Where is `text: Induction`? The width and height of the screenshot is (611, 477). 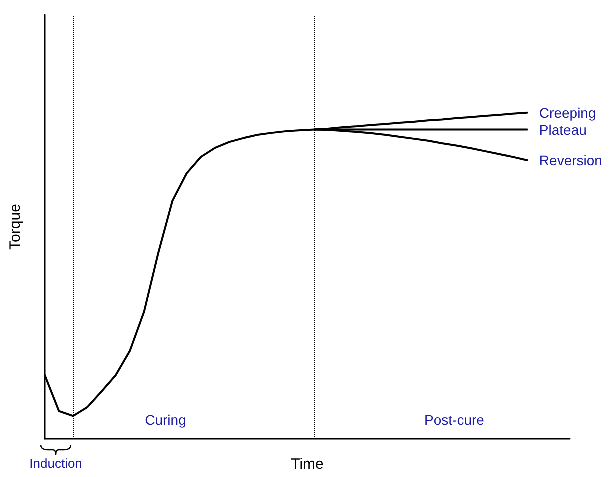
text: Induction is located at coordinates (56, 463).